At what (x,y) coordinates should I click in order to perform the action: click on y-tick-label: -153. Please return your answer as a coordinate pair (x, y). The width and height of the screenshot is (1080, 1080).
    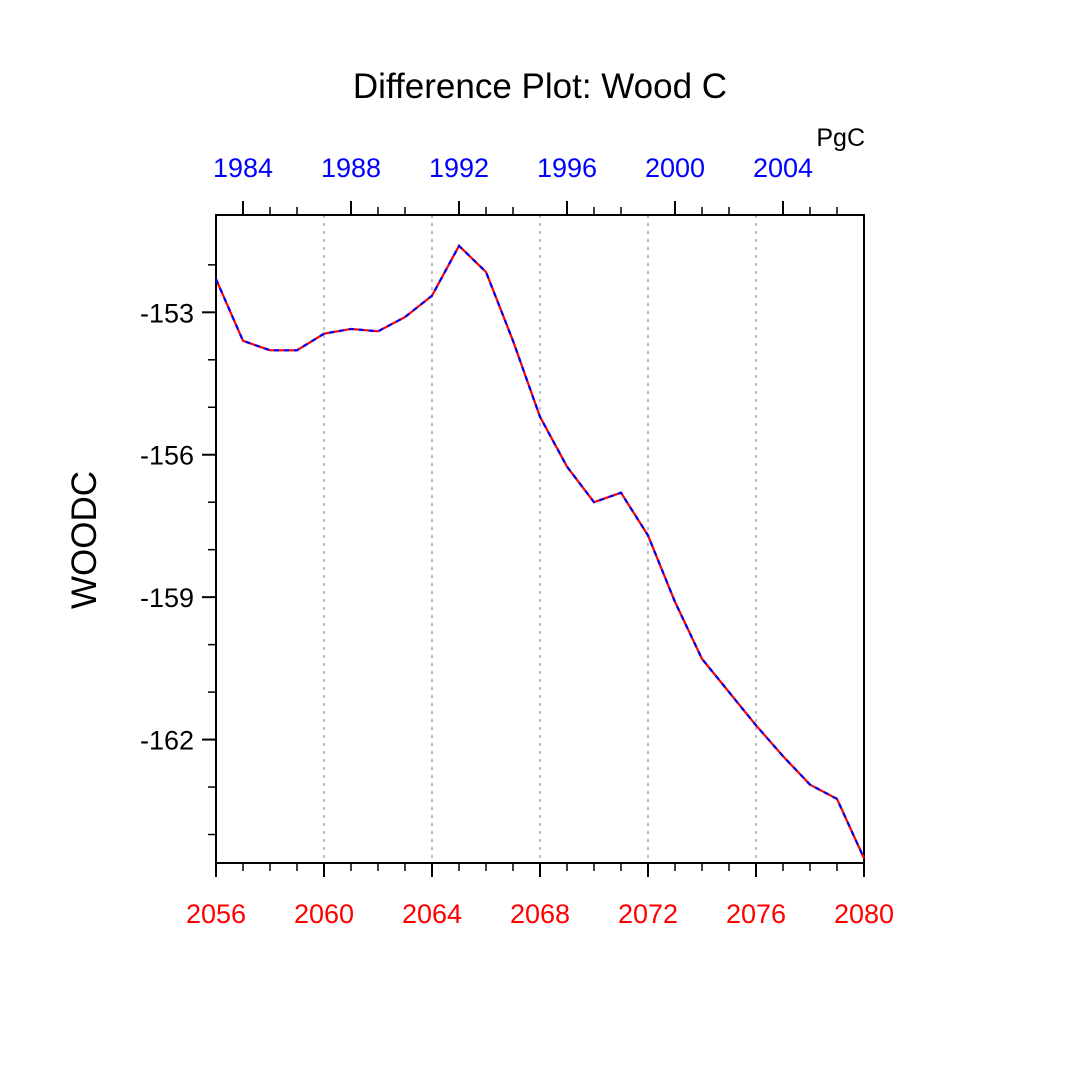
    Looking at the image, I should click on (167, 313).